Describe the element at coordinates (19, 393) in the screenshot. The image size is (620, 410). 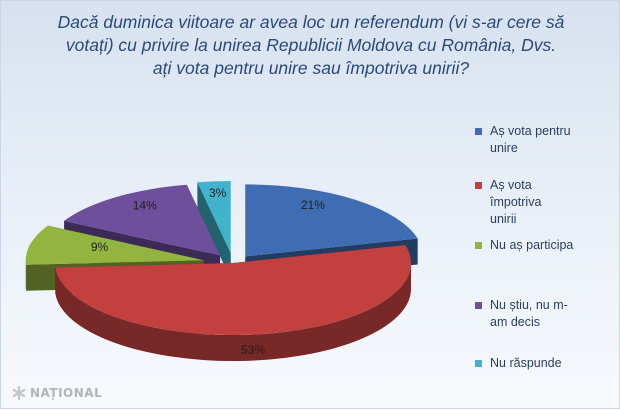
I see `asterisk-logo-icon` at that location.